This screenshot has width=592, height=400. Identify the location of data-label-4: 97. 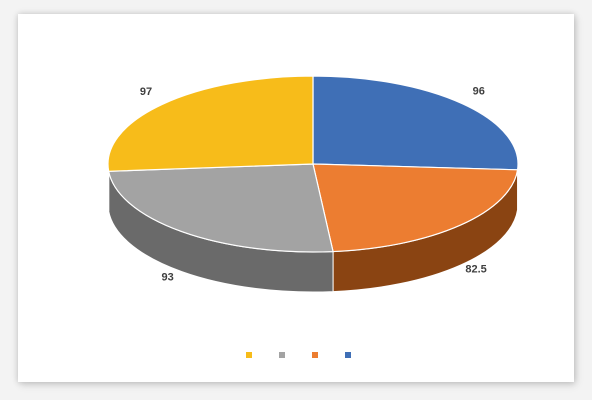
(146, 92).